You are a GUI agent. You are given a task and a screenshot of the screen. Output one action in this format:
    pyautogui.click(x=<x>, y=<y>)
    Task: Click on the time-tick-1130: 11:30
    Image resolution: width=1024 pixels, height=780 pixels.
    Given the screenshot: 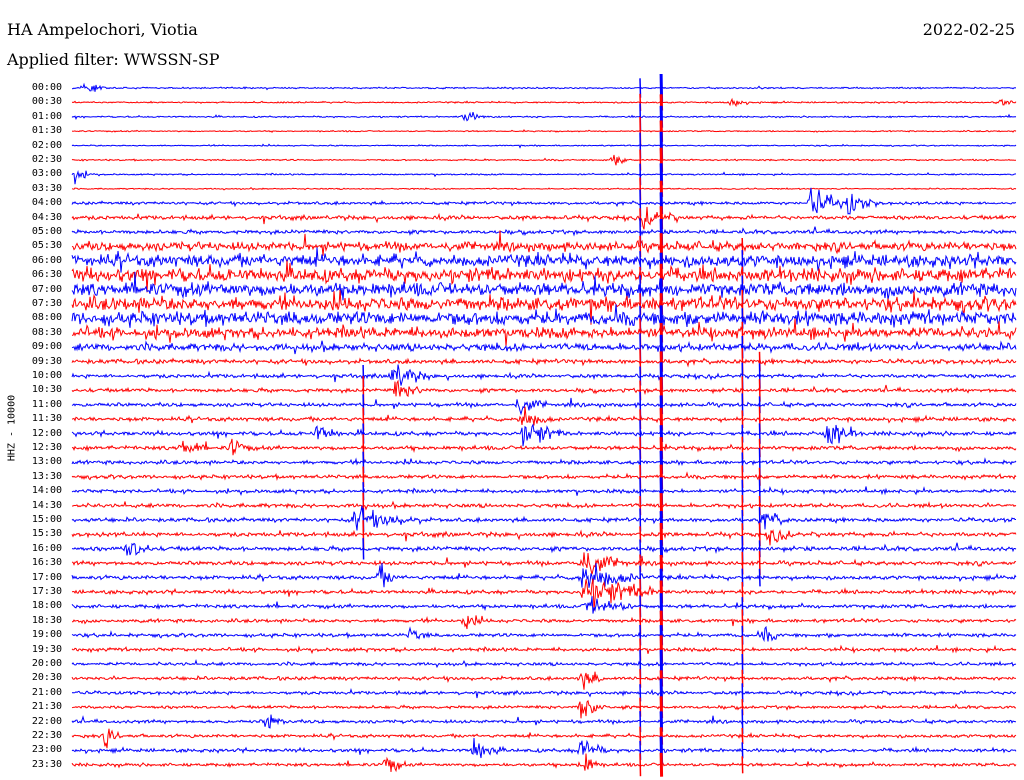 What is the action you would take?
    pyautogui.click(x=46, y=419)
    